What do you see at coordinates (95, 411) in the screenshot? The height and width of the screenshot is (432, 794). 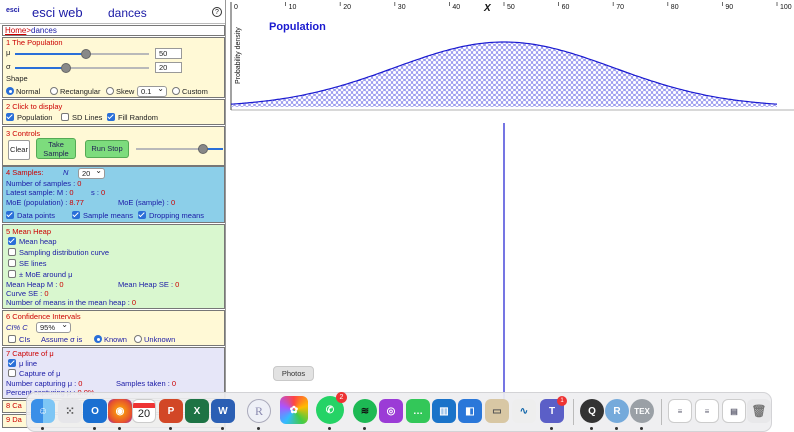 I see `outlook-icon: O` at bounding box center [95, 411].